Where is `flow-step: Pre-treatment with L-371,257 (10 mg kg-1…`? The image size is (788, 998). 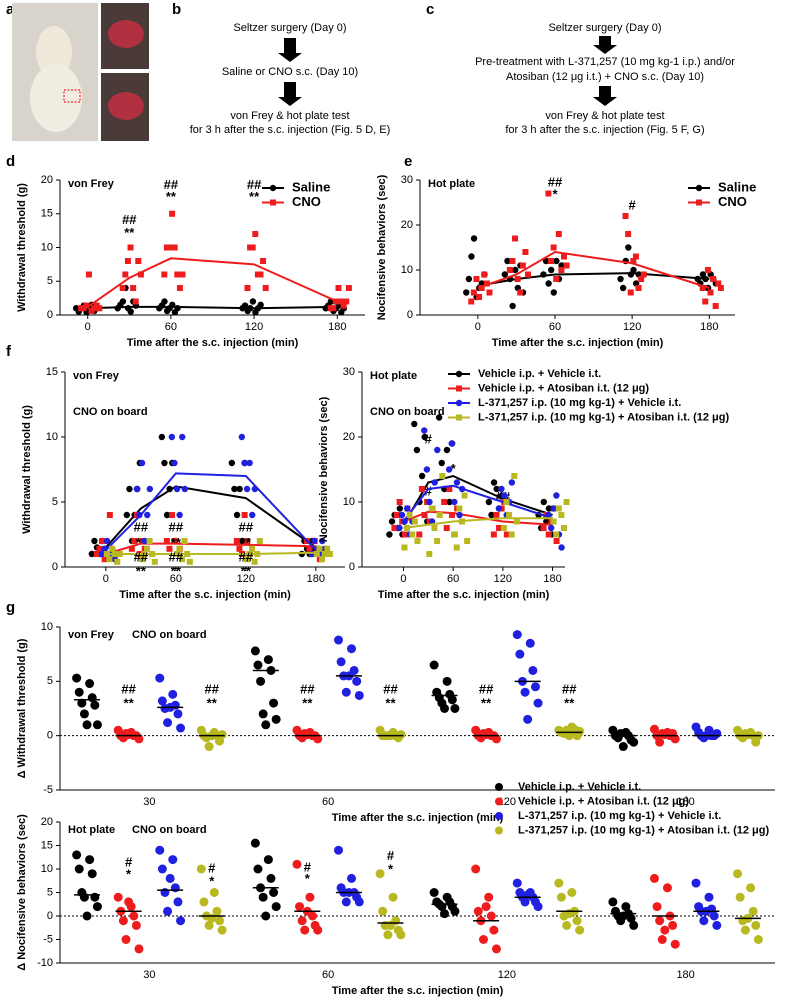
flow-step: Pre-treatment with L-371,257 (10 mg kg-1… is located at coordinates (605, 62).